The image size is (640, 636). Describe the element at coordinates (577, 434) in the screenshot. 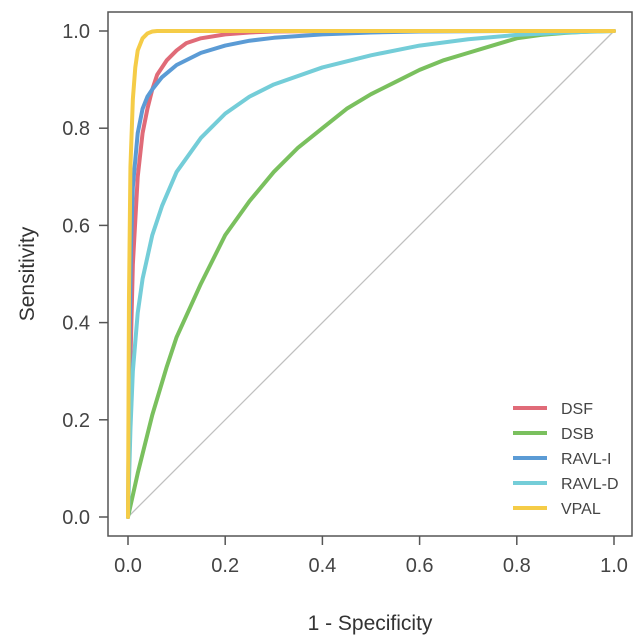

I see `legend-label-dsb: DSB` at that location.